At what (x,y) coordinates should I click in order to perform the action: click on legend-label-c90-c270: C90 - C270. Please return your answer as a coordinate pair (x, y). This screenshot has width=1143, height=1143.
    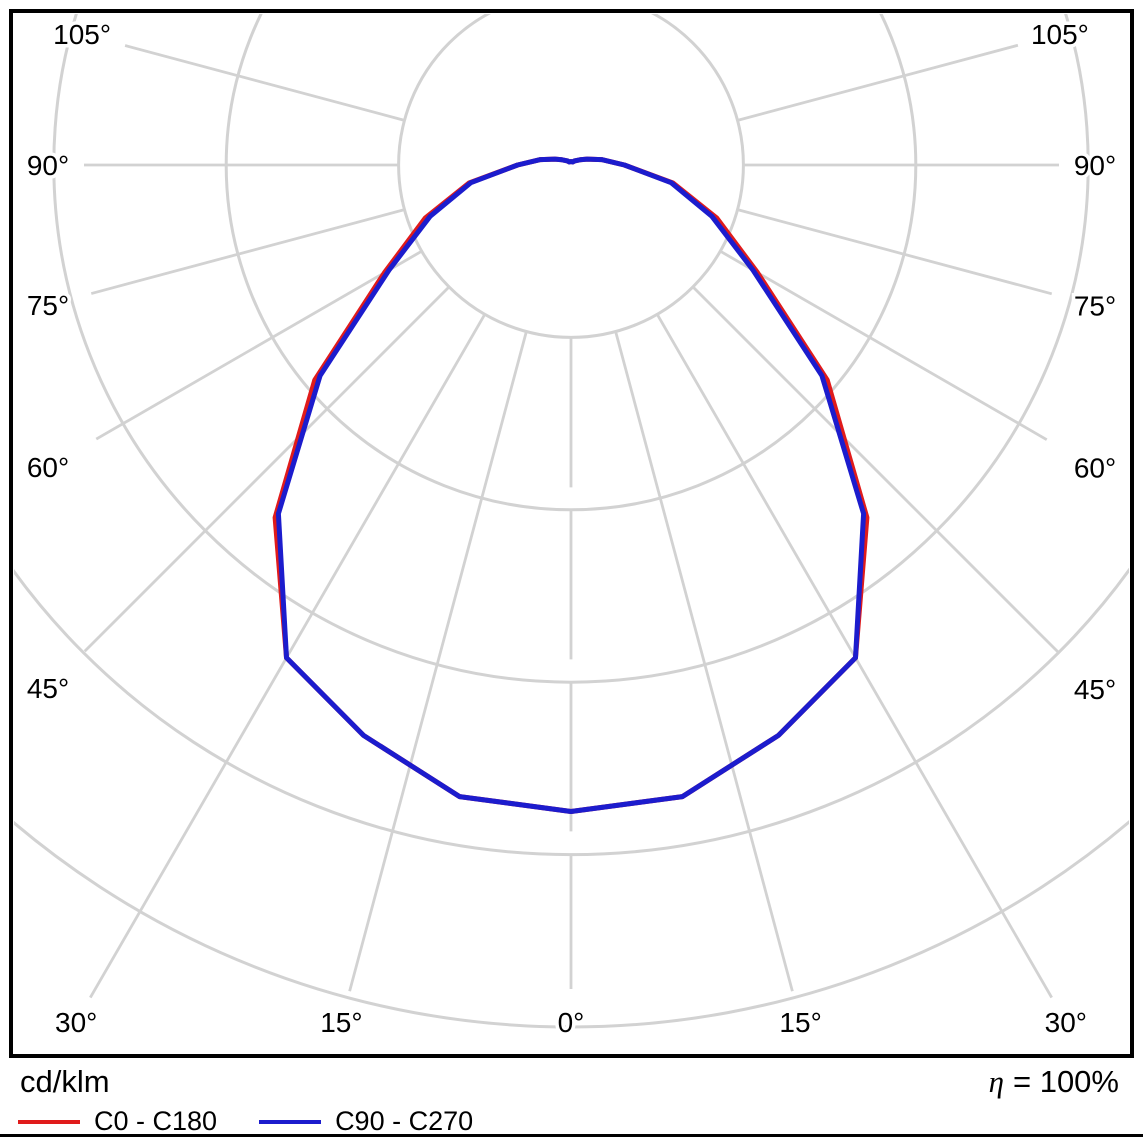
    Looking at the image, I should click on (404, 1121).